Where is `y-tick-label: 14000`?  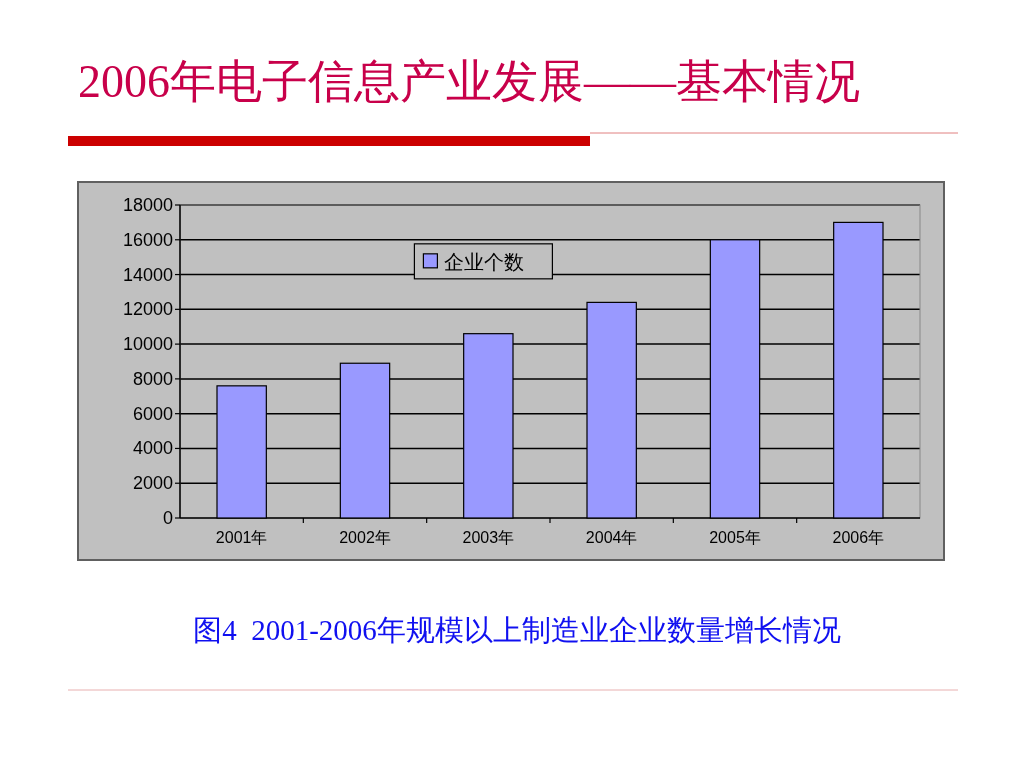
y-tick-label: 14000 is located at coordinates (147, 274).